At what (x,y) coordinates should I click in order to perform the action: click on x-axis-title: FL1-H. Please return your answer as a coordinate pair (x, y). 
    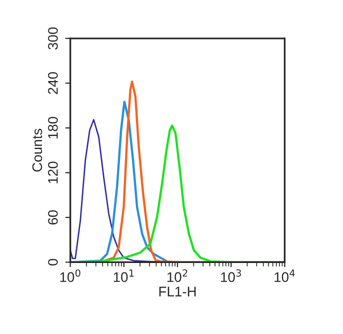
    Looking at the image, I should click on (177, 291).